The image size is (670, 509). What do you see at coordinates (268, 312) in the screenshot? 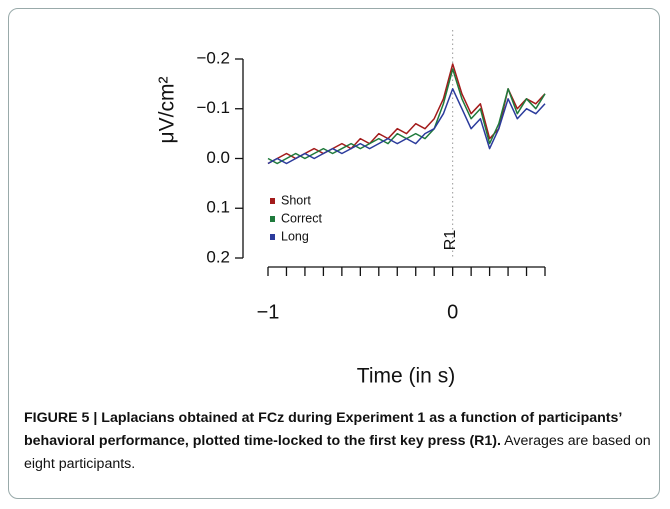
I see `x-tick-label: −1` at bounding box center [268, 312].